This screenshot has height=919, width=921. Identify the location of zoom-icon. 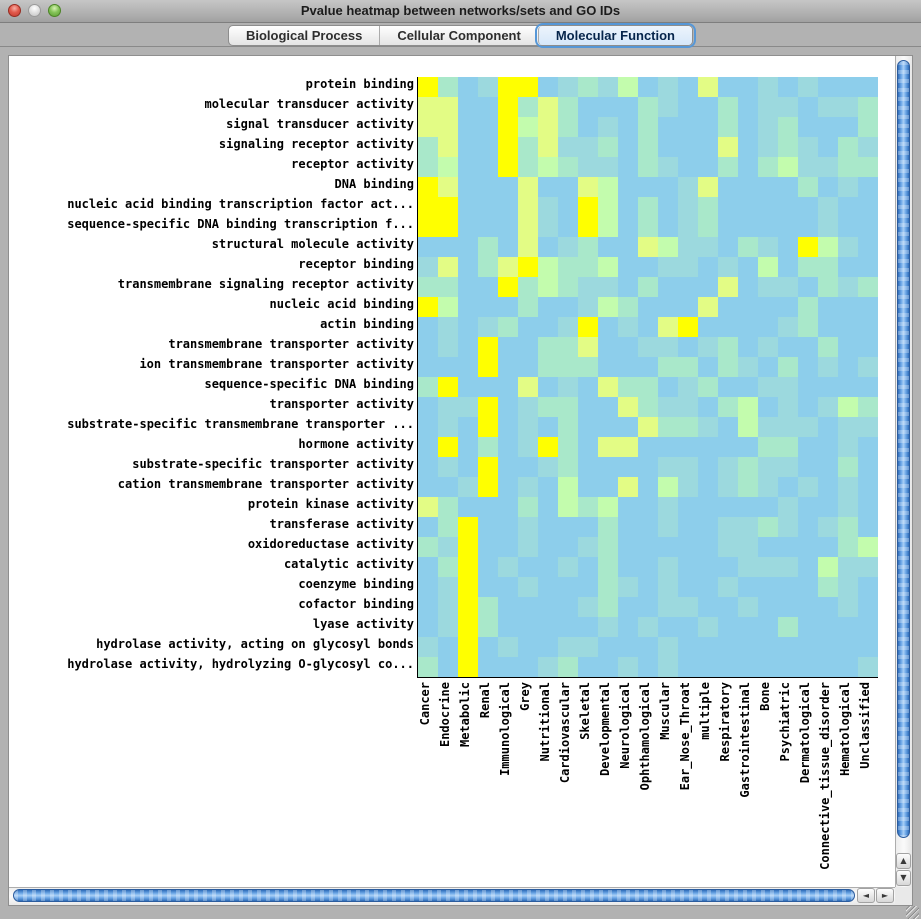
(54, 10).